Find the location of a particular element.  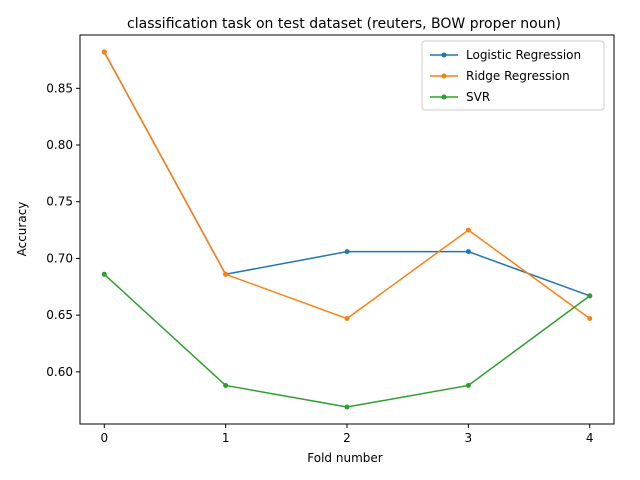

x-tick-label: 4 is located at coordinates (590, 438).